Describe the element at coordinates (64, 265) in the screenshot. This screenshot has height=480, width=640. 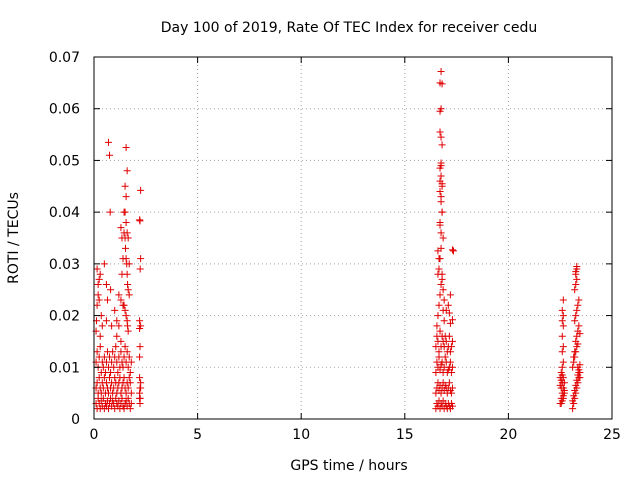
I see `y-tick-label: 0.03` at that location.